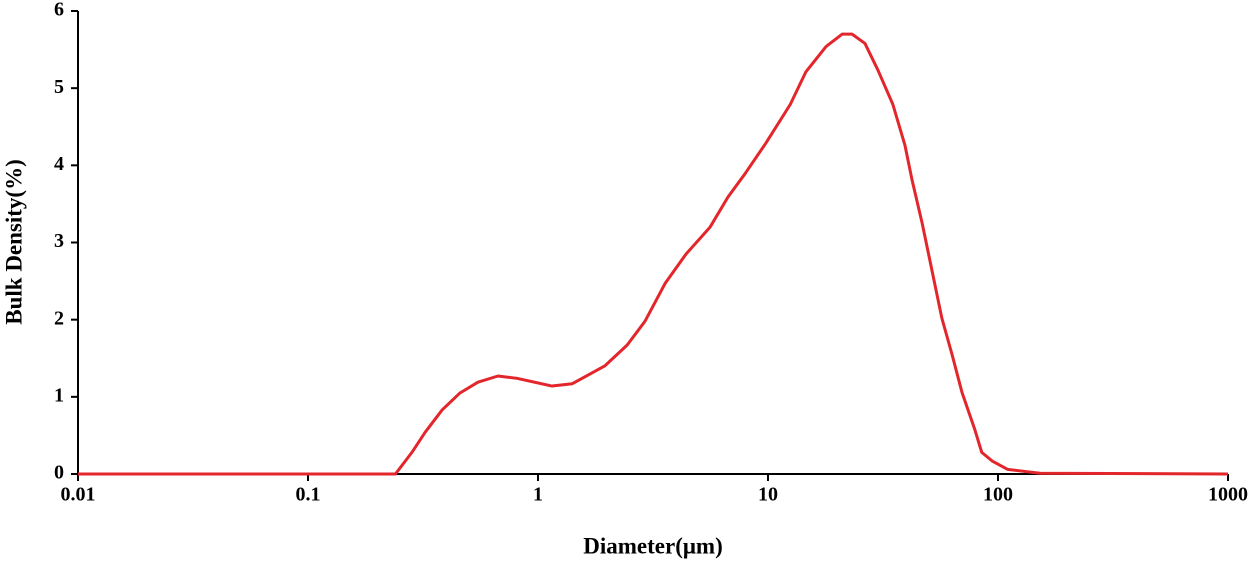 Image resolution: width=1255 pixels, height=565 pixels. Describe the element at coordinates (78, 495) in the screenshot. I see `x-tick-label: 0.01` at that location.